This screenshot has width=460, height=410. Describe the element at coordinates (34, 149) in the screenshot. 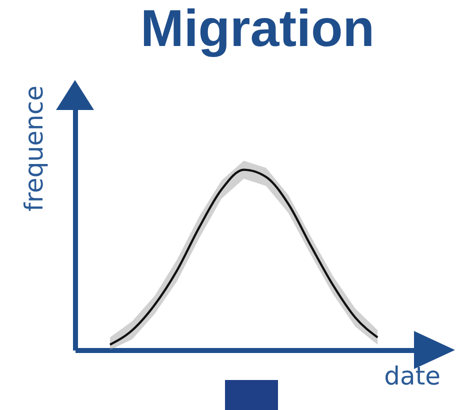

I see `y-axis-title: frequence` at that location.